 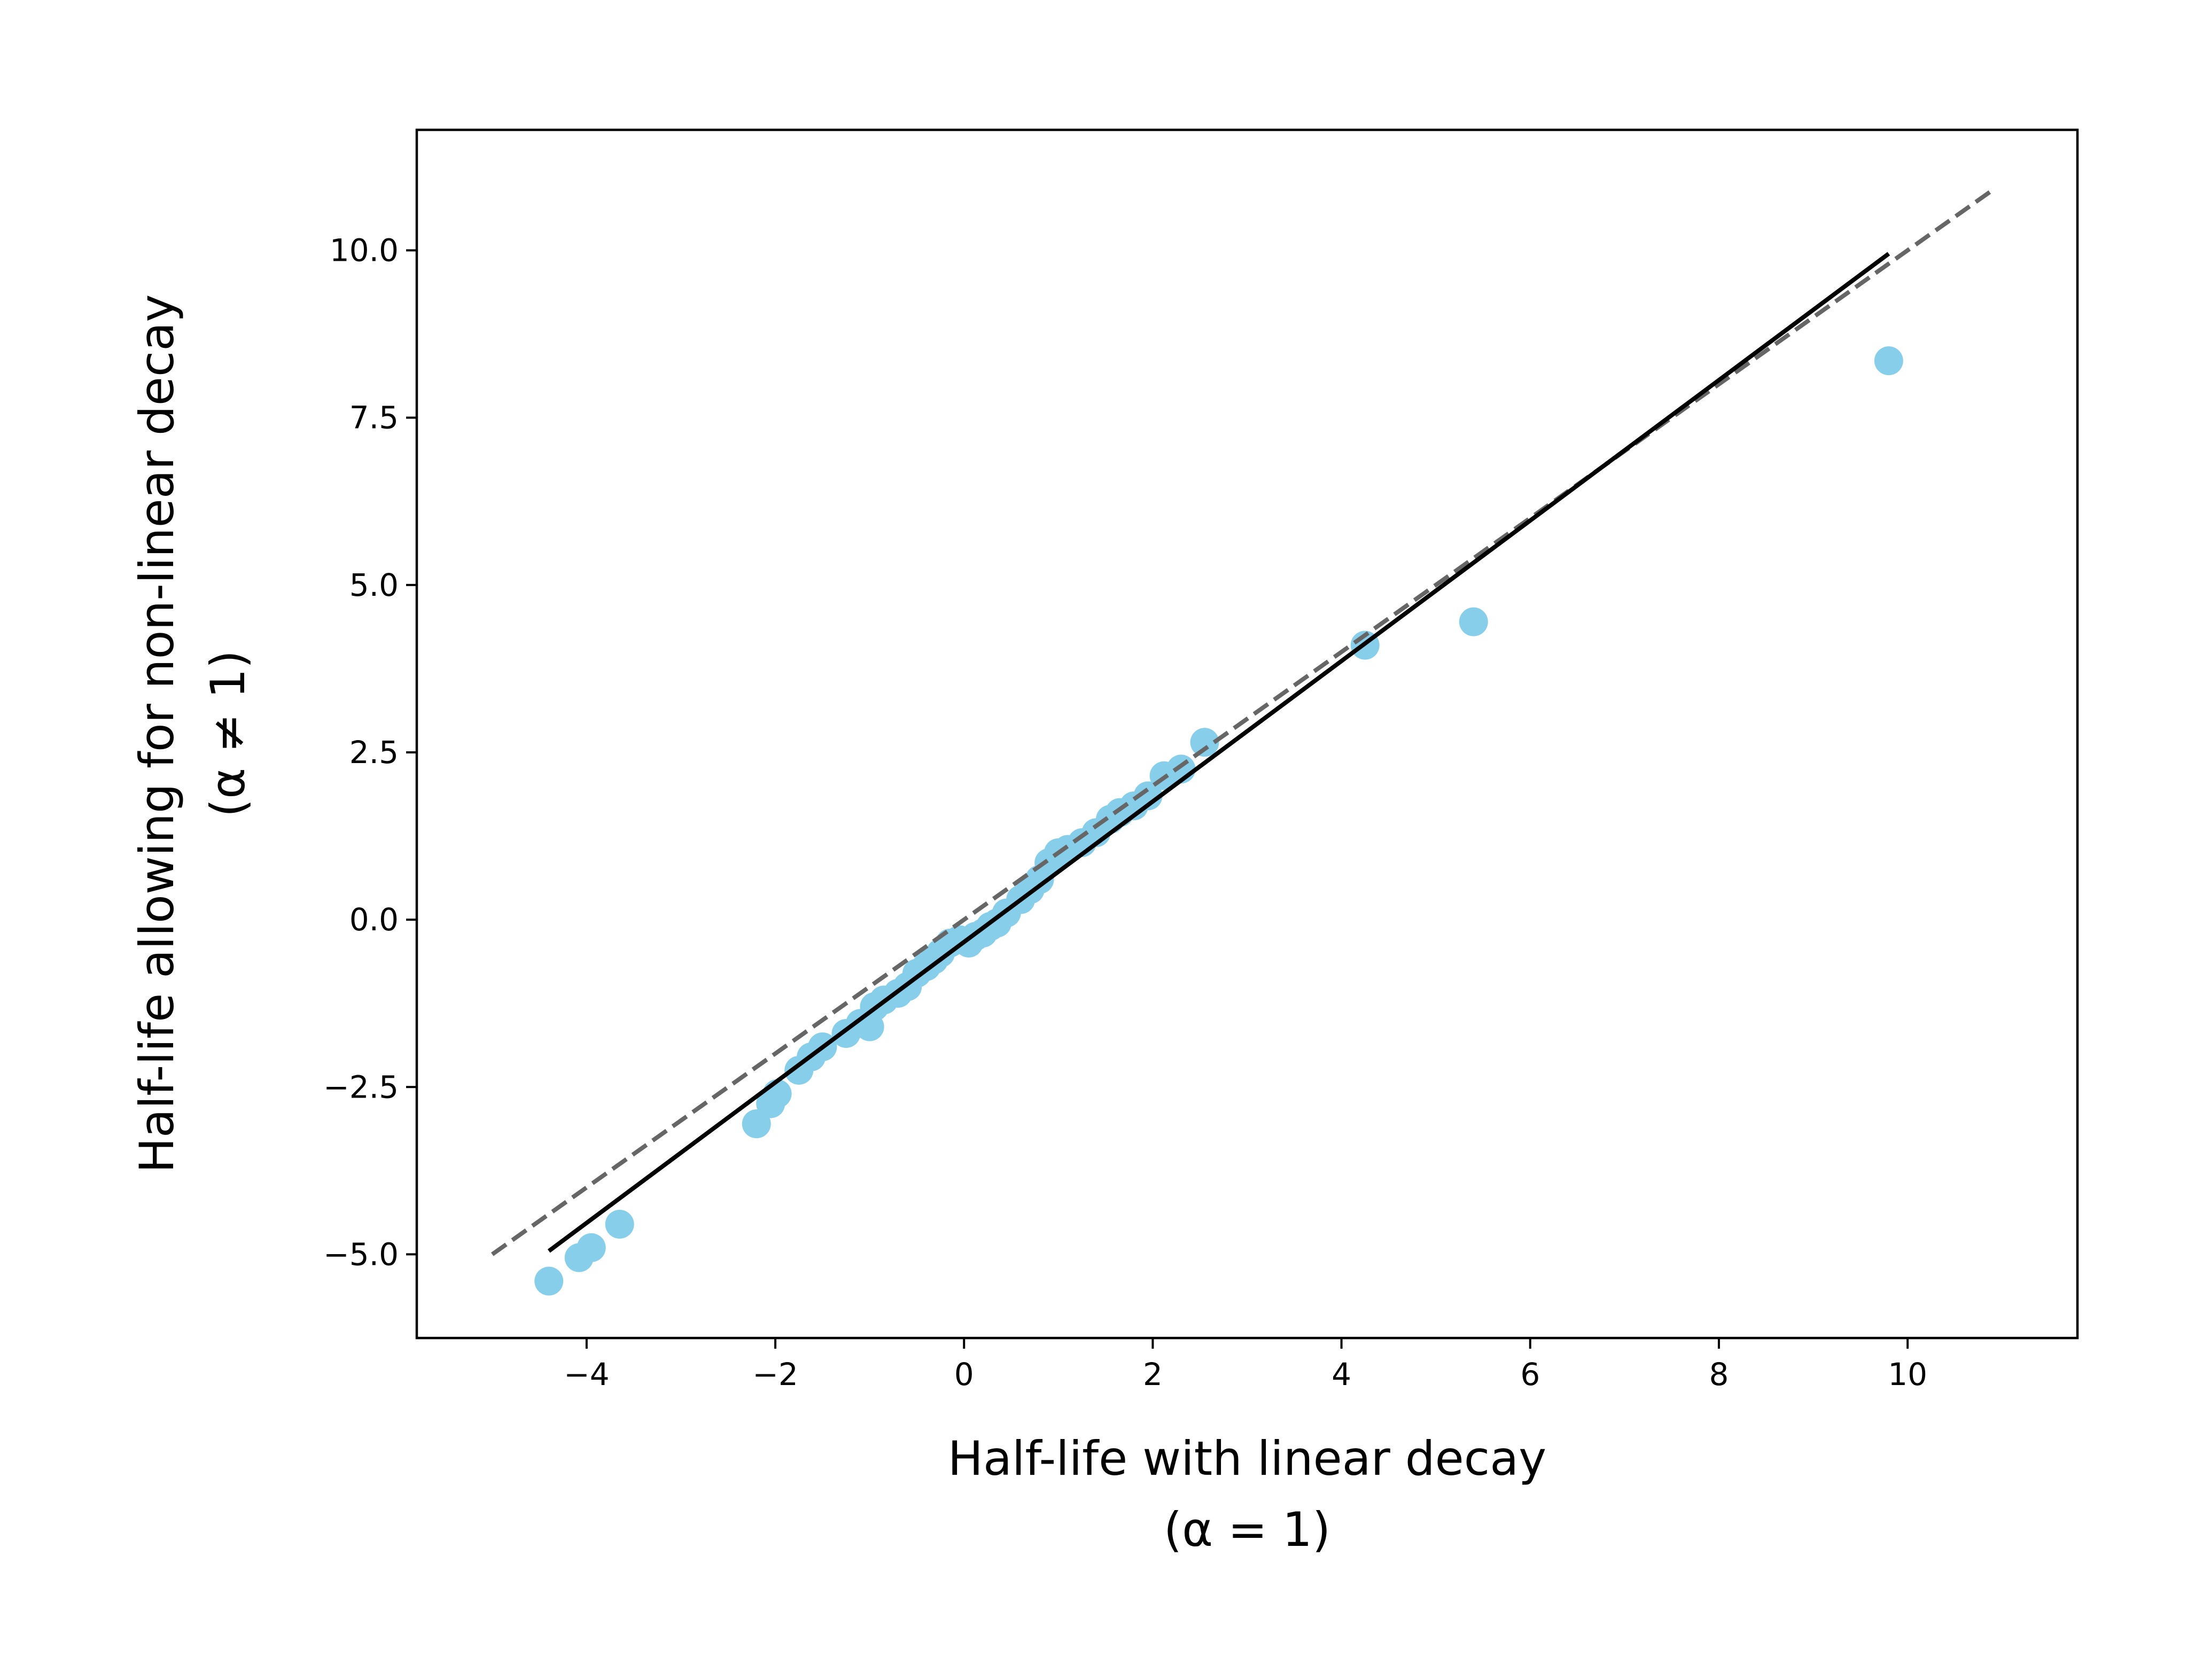 I want to click on x-tick-label: 8, so click(x=1719, y=1374).